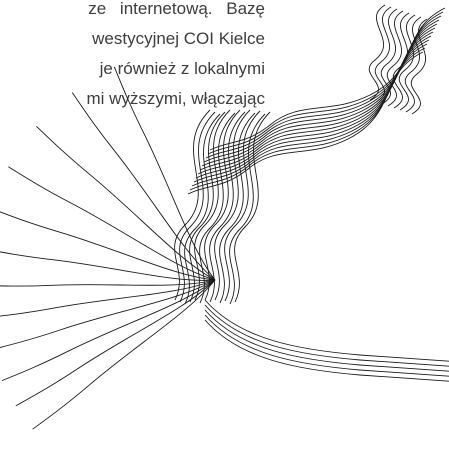 Image resolution: width=449 pixels, height=462 pixels. Describe the element at coordinates (326, 341) in the screenshot. I see `right-strands` at that location.